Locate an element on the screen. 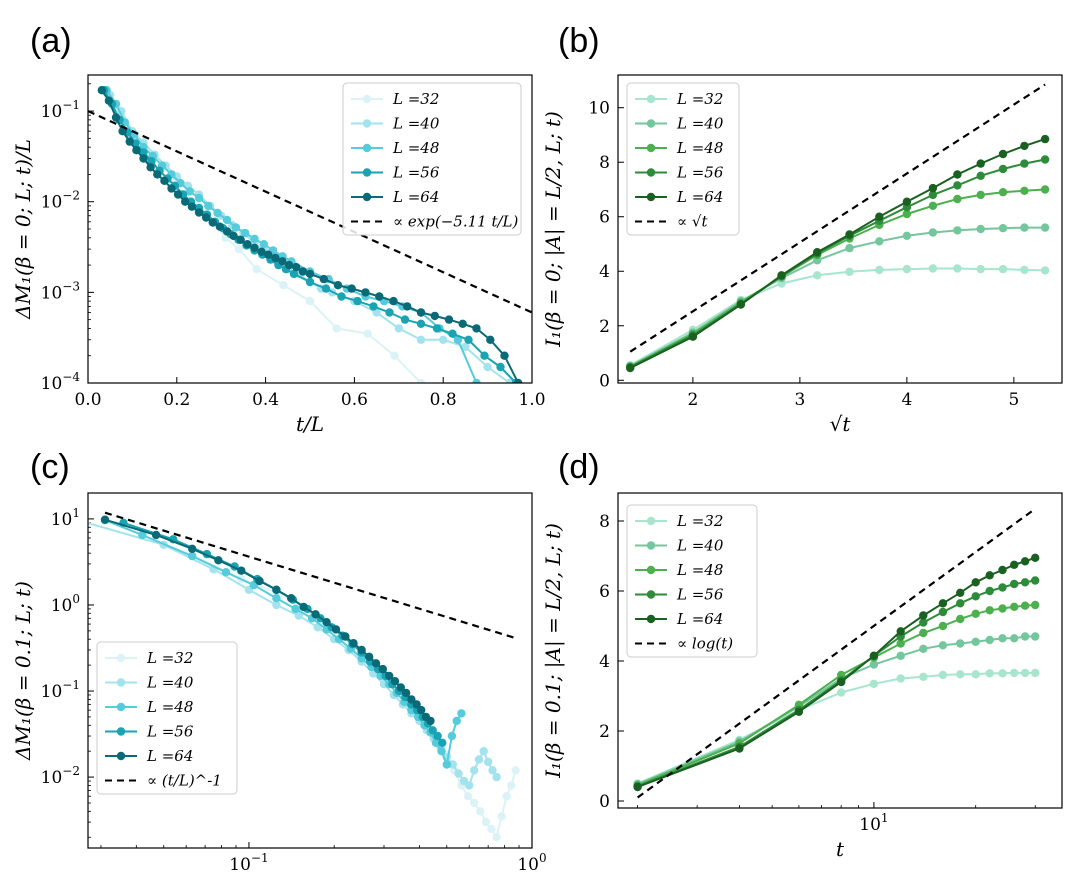 The width and height of the screenshot is (1080, 877). legend-label: L =48 is located at coordinates (169, 707).